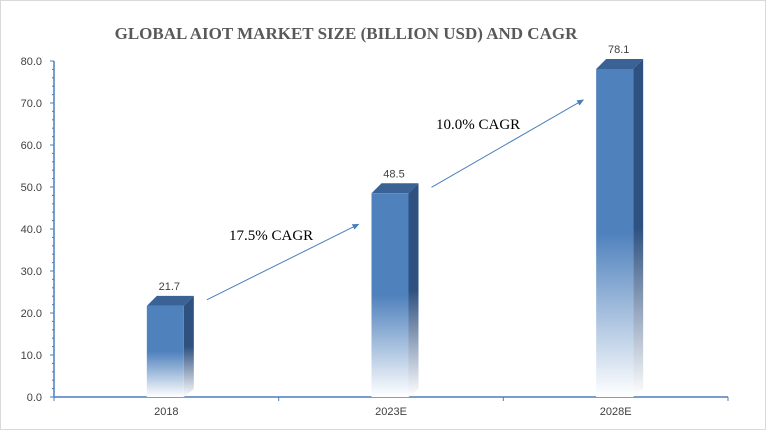  Describe the element at coordinates (31, 272) in the screenshot. I see `y-tick-label: 30.0` at that location.